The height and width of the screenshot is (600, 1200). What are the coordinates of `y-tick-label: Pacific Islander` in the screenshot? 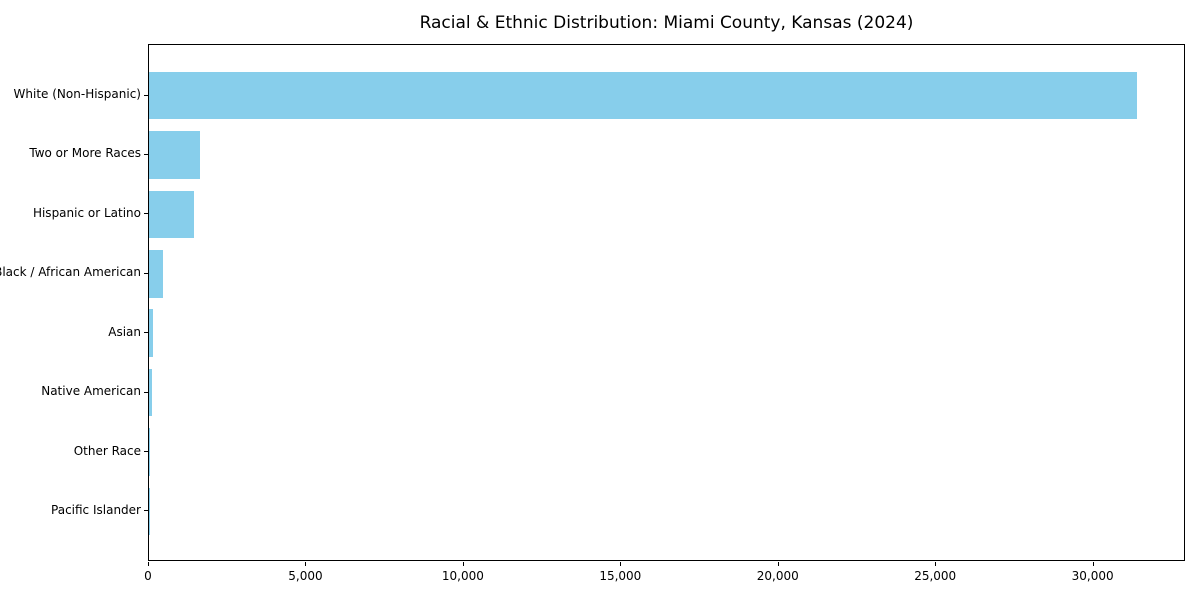 It's located at (96, 509).